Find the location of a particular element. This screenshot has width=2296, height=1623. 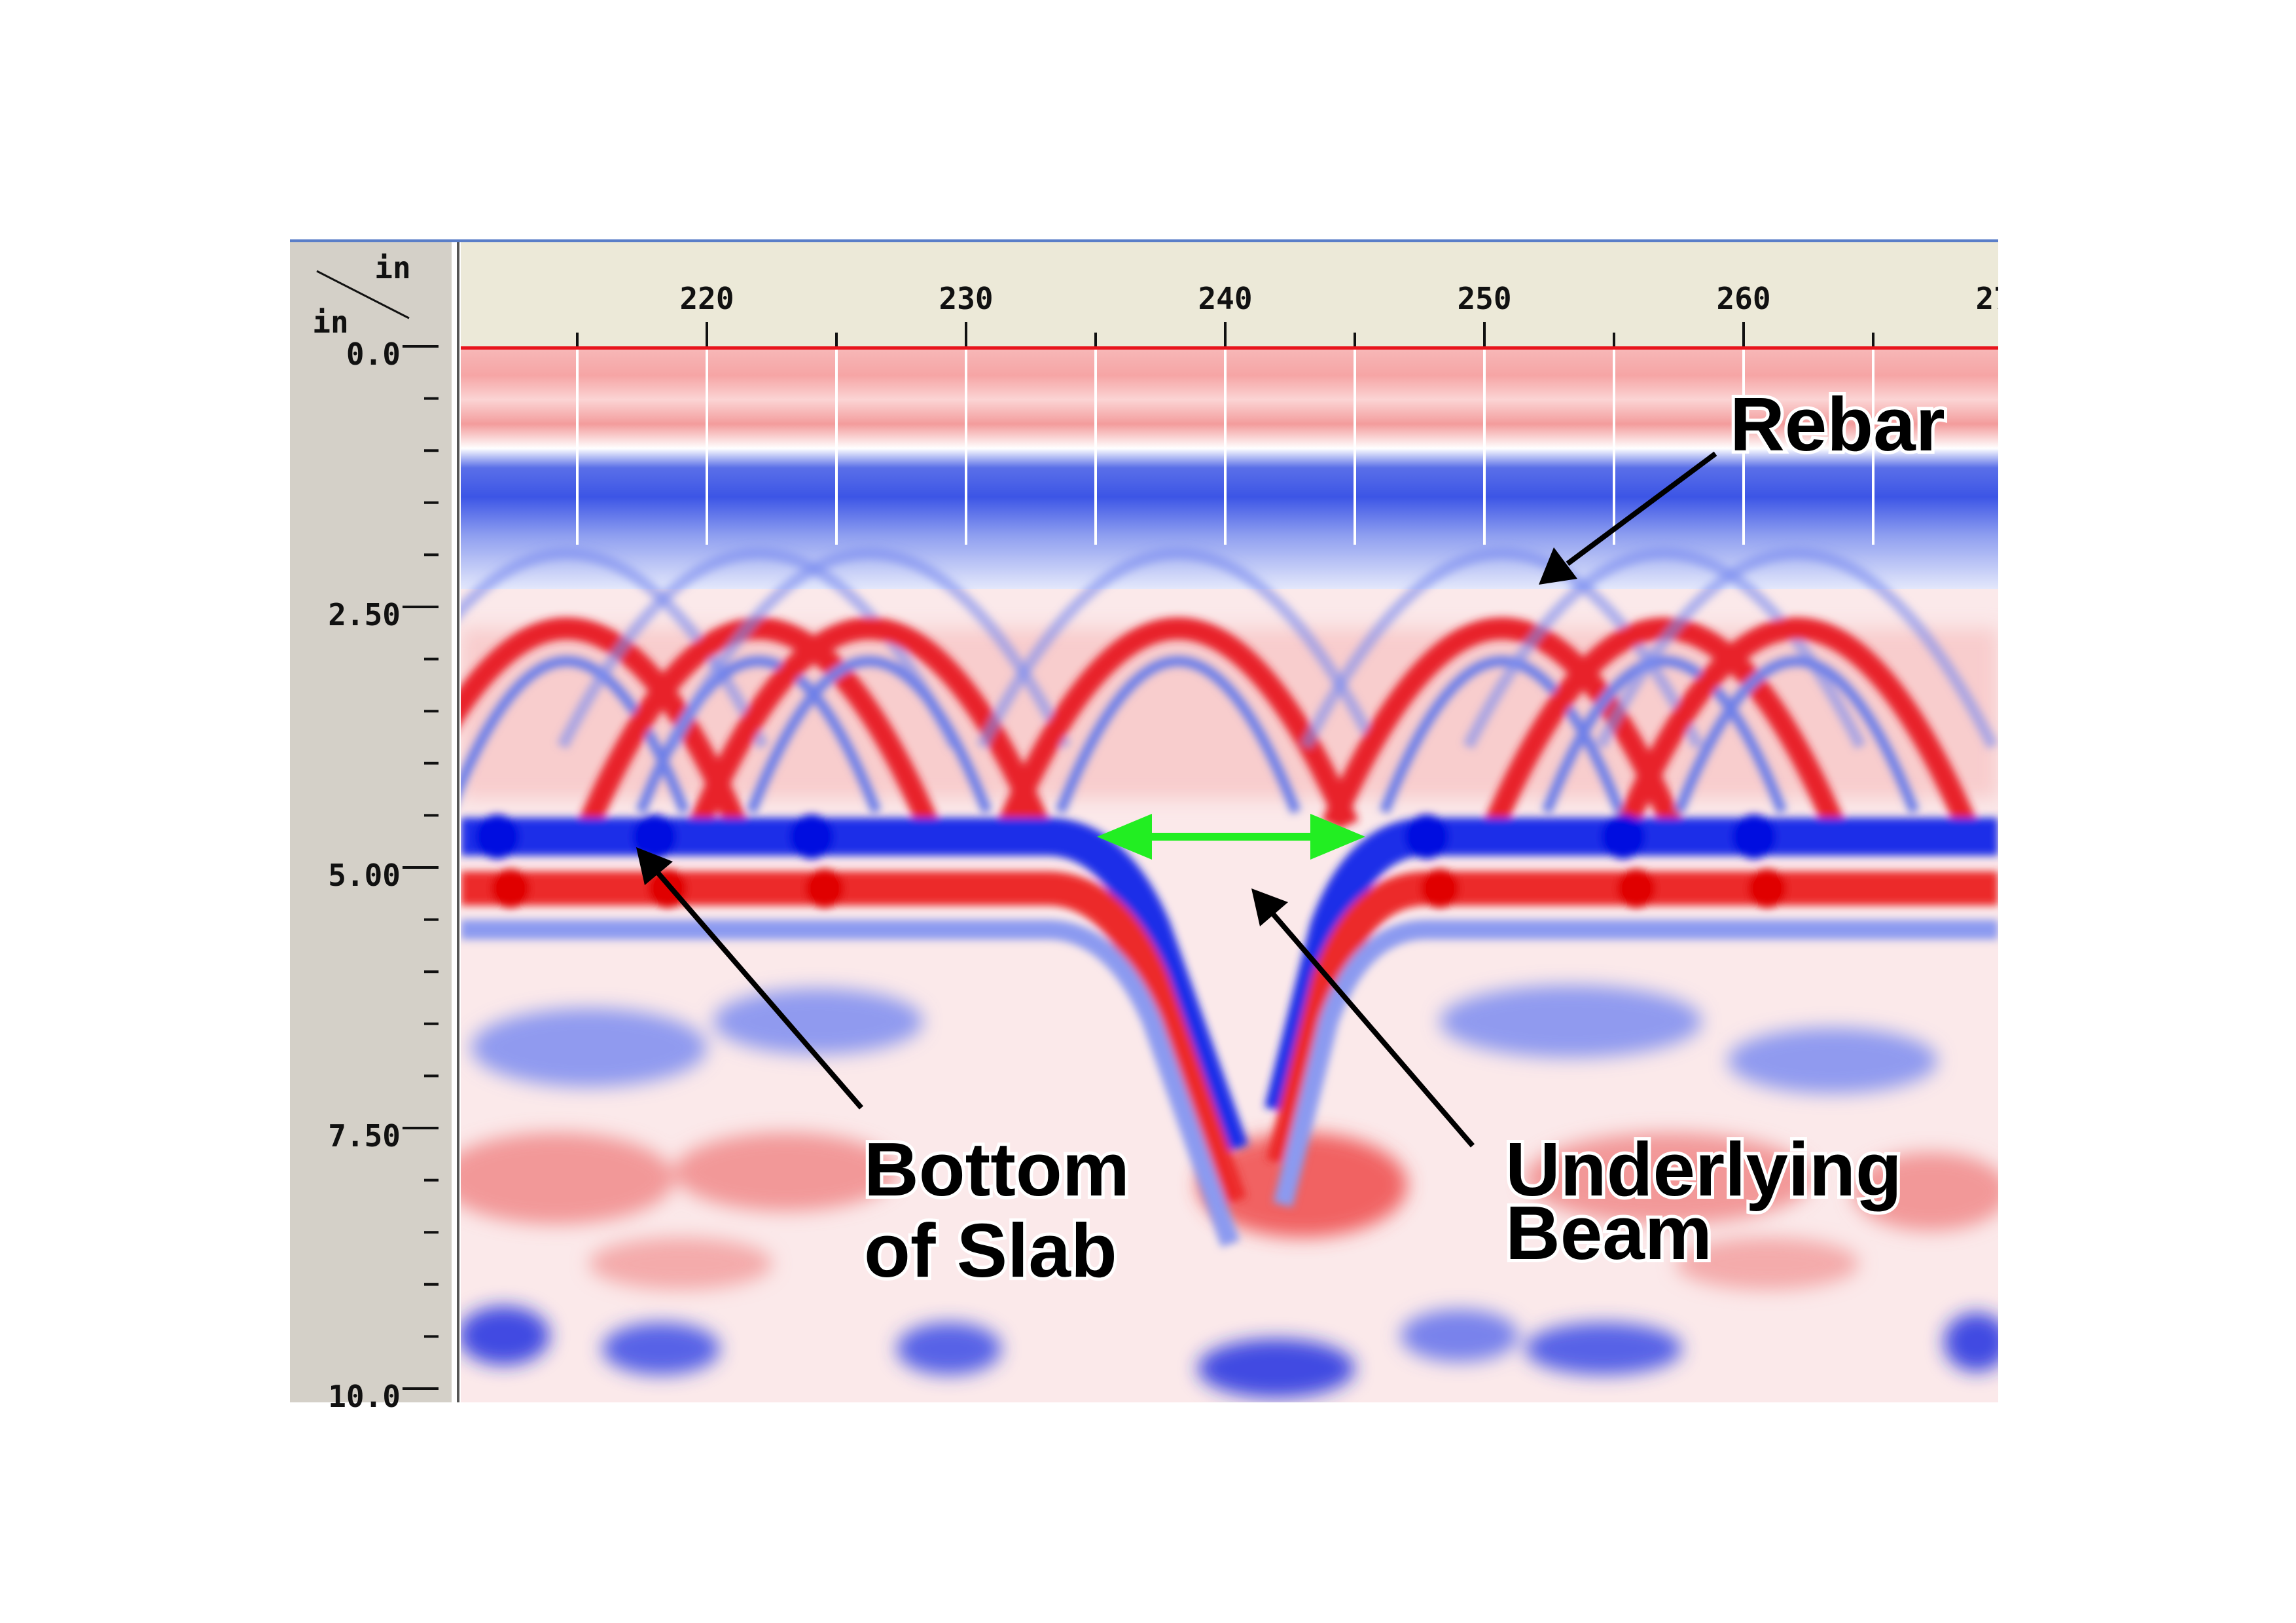

slab-bottom-red is located at coordinates (1229, 1040).